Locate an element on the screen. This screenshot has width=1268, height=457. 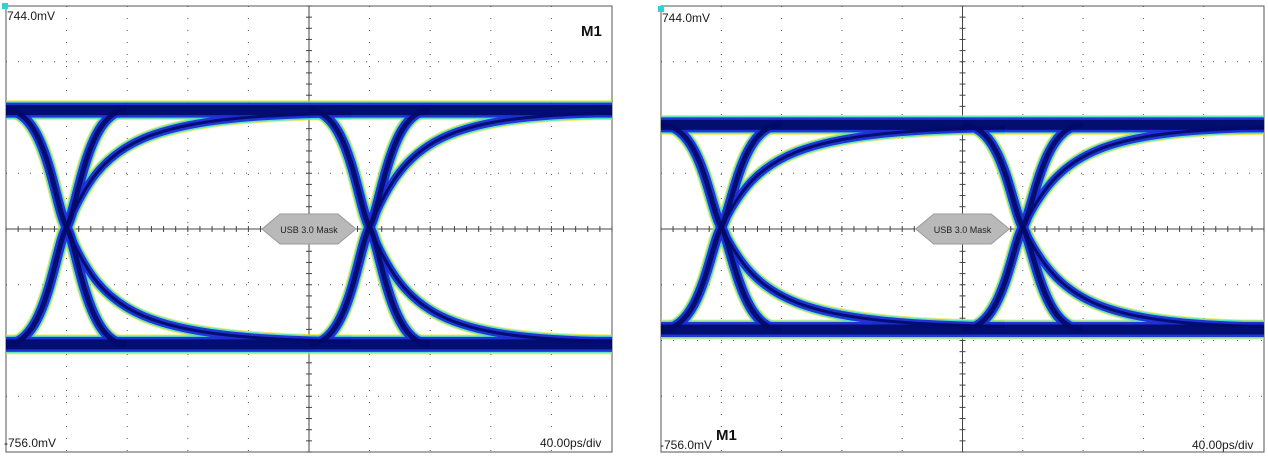
rising-edge-trace is located at coordinates (721, 227).